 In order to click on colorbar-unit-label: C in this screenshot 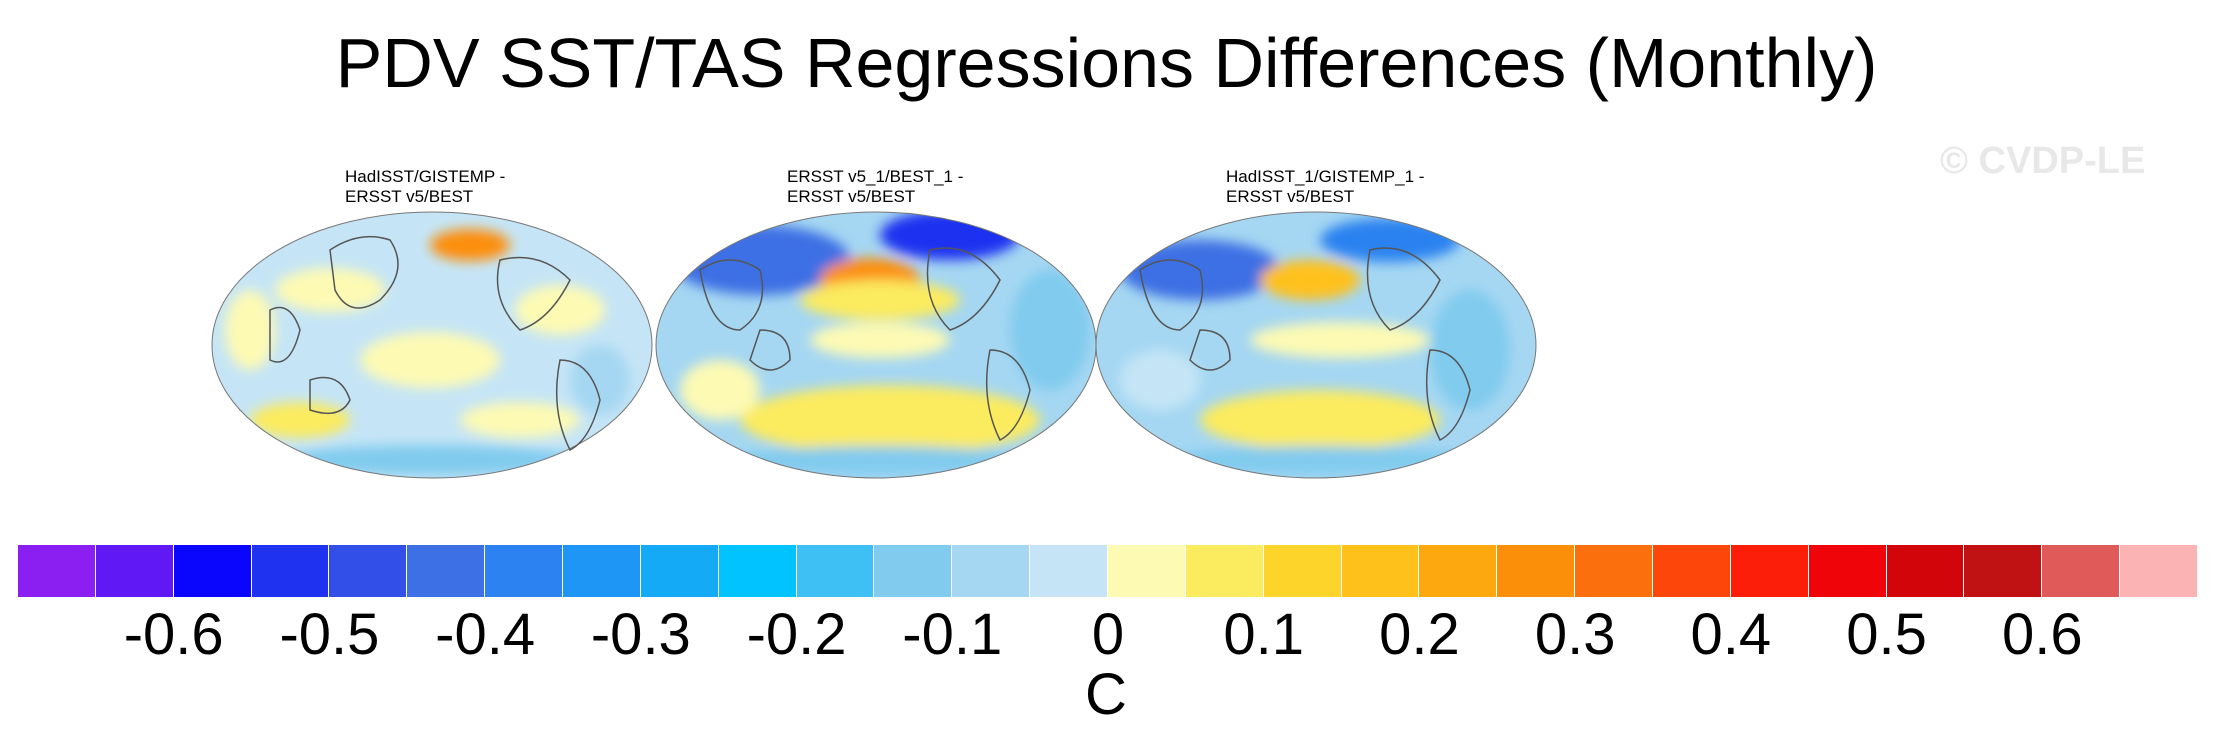, I will do `click(1106, 694)`.